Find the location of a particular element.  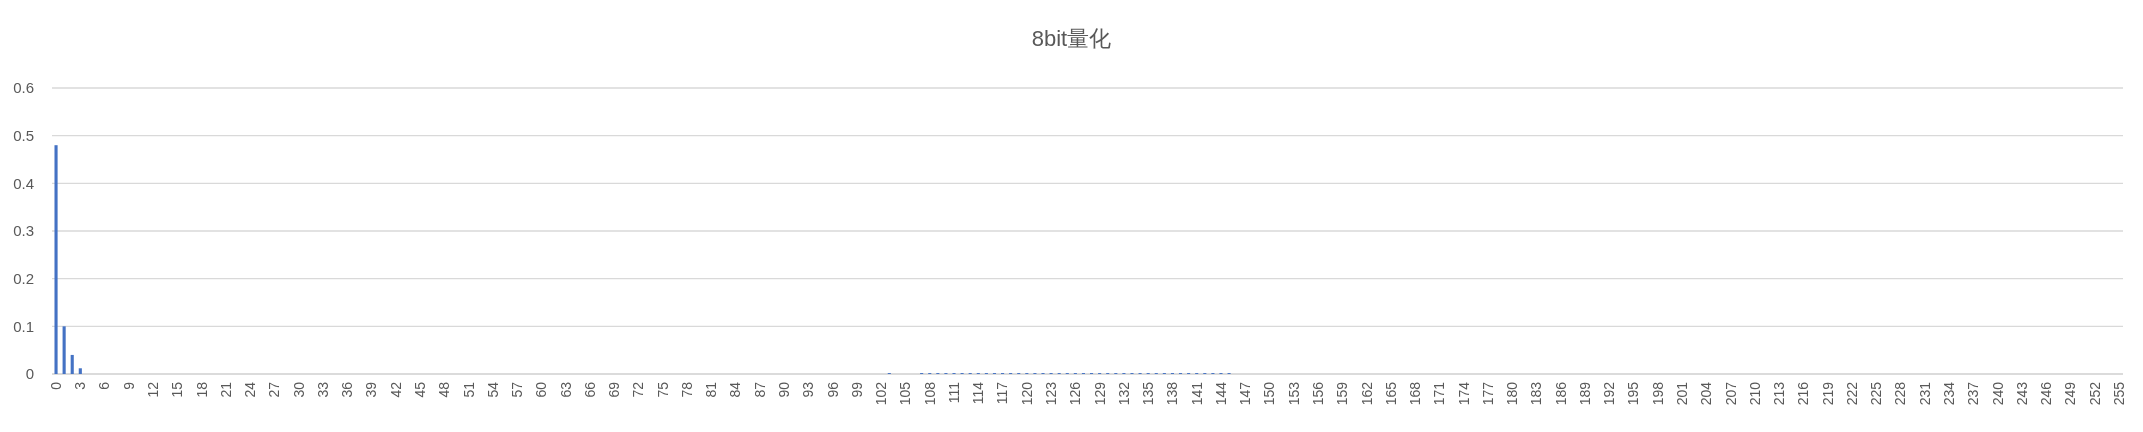

x-tick-label: 198 is located at coordinates (1657, 393).